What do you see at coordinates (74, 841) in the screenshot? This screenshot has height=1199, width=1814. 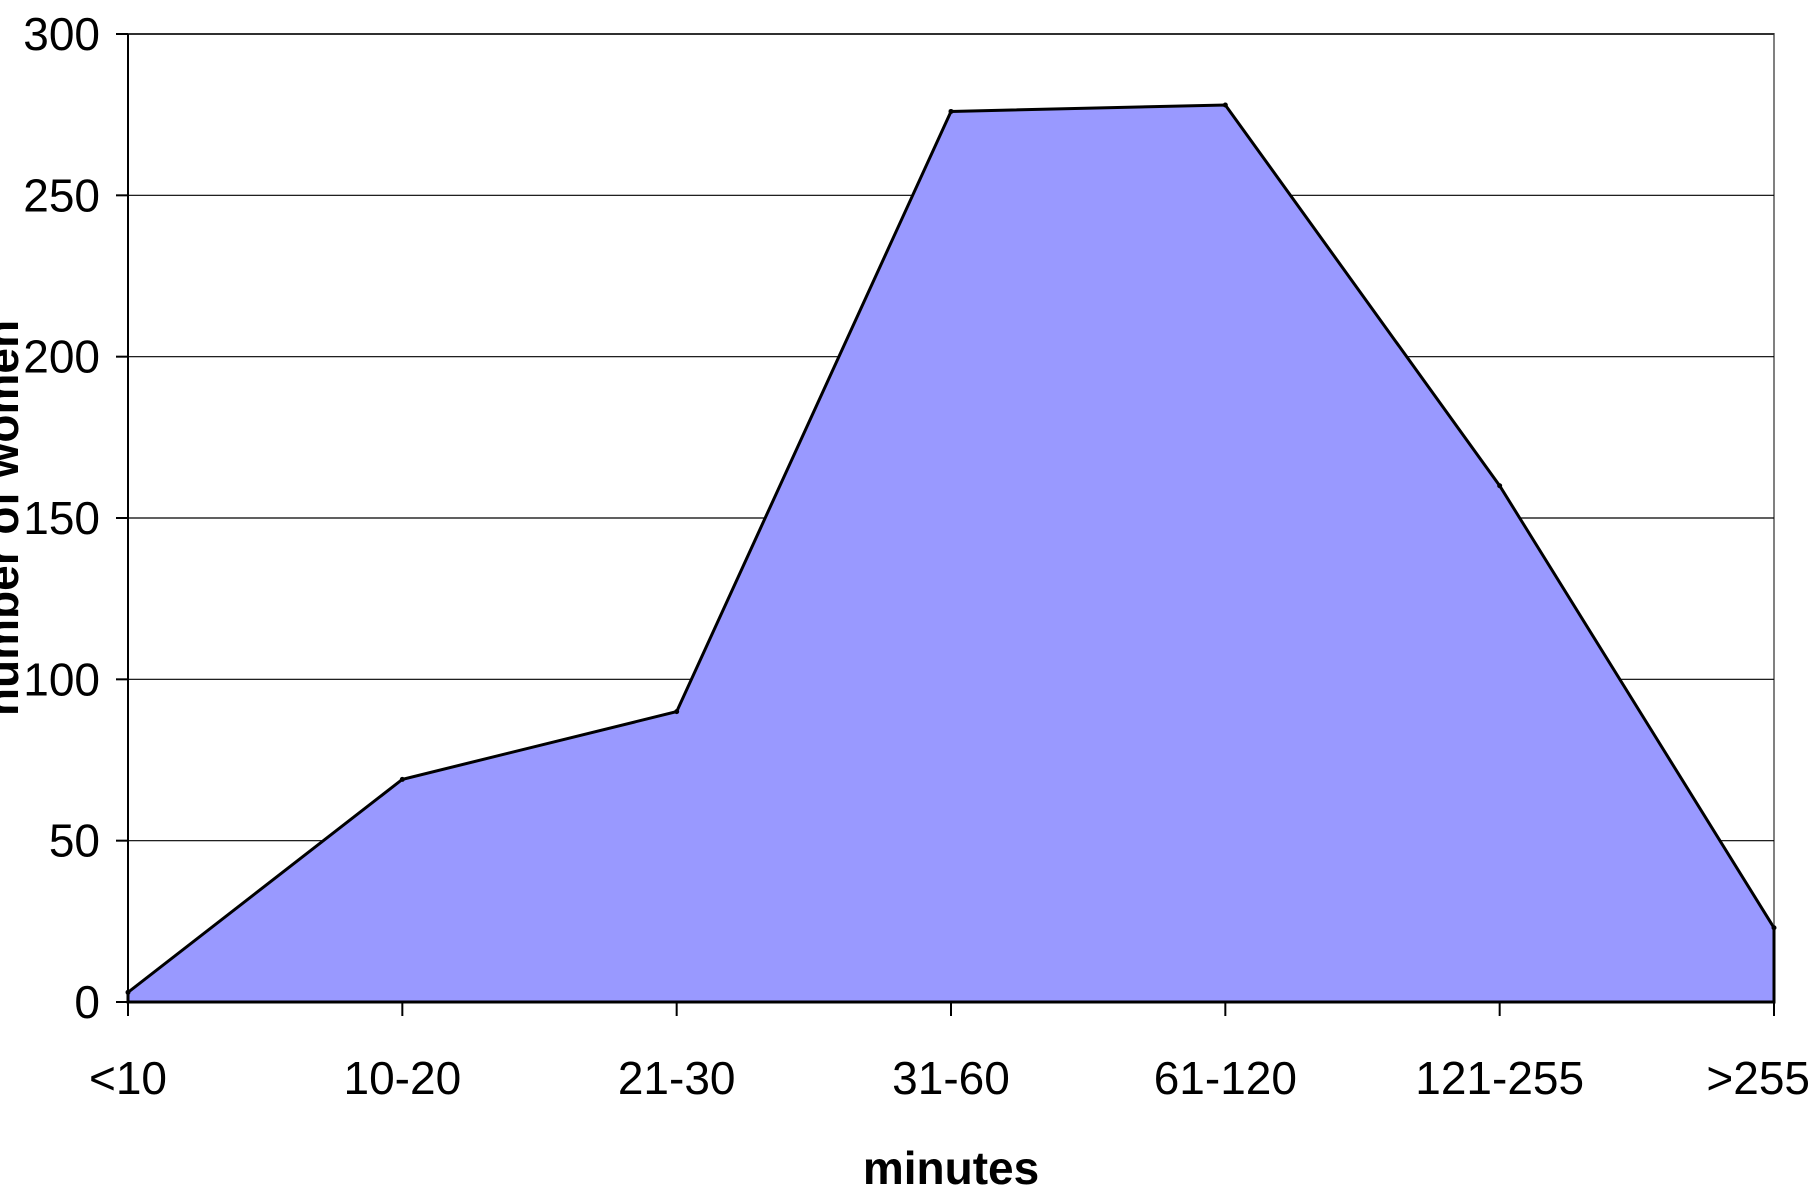 I see `y-tick-label: 50` at bounding box center [74, 841].